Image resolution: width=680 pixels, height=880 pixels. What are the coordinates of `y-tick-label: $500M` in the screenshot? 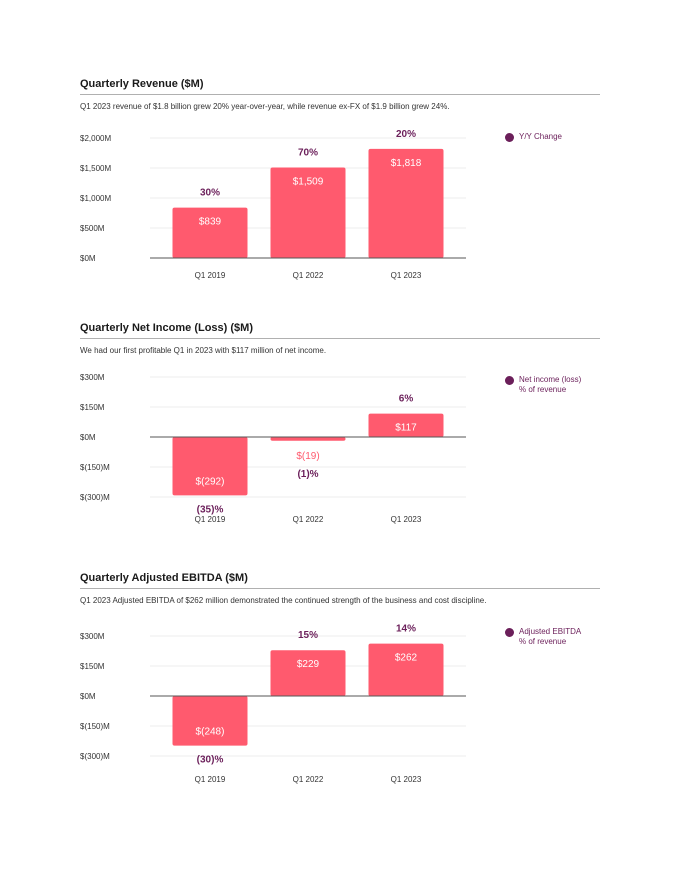 It's located at (92, 228).